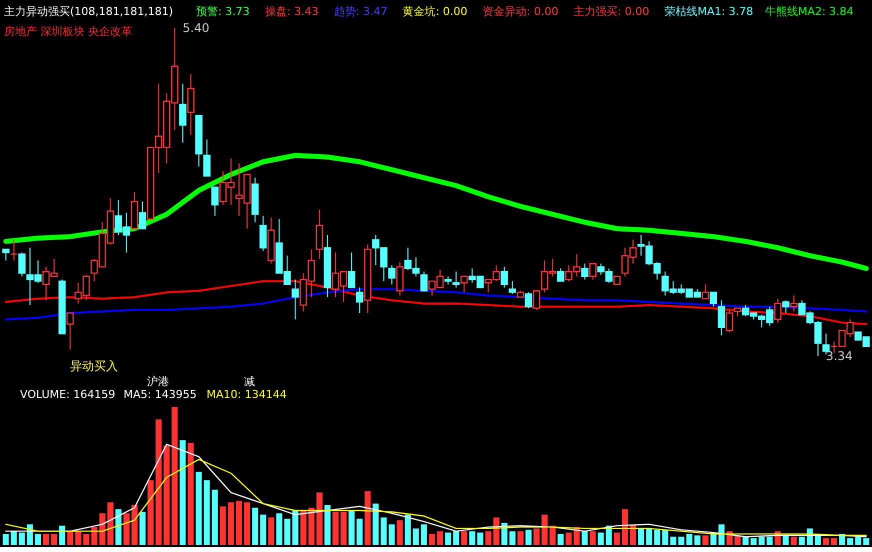 This screenshot has height=552, width=872. I want to click on text: 预警: 3.73, so click(223, 11).